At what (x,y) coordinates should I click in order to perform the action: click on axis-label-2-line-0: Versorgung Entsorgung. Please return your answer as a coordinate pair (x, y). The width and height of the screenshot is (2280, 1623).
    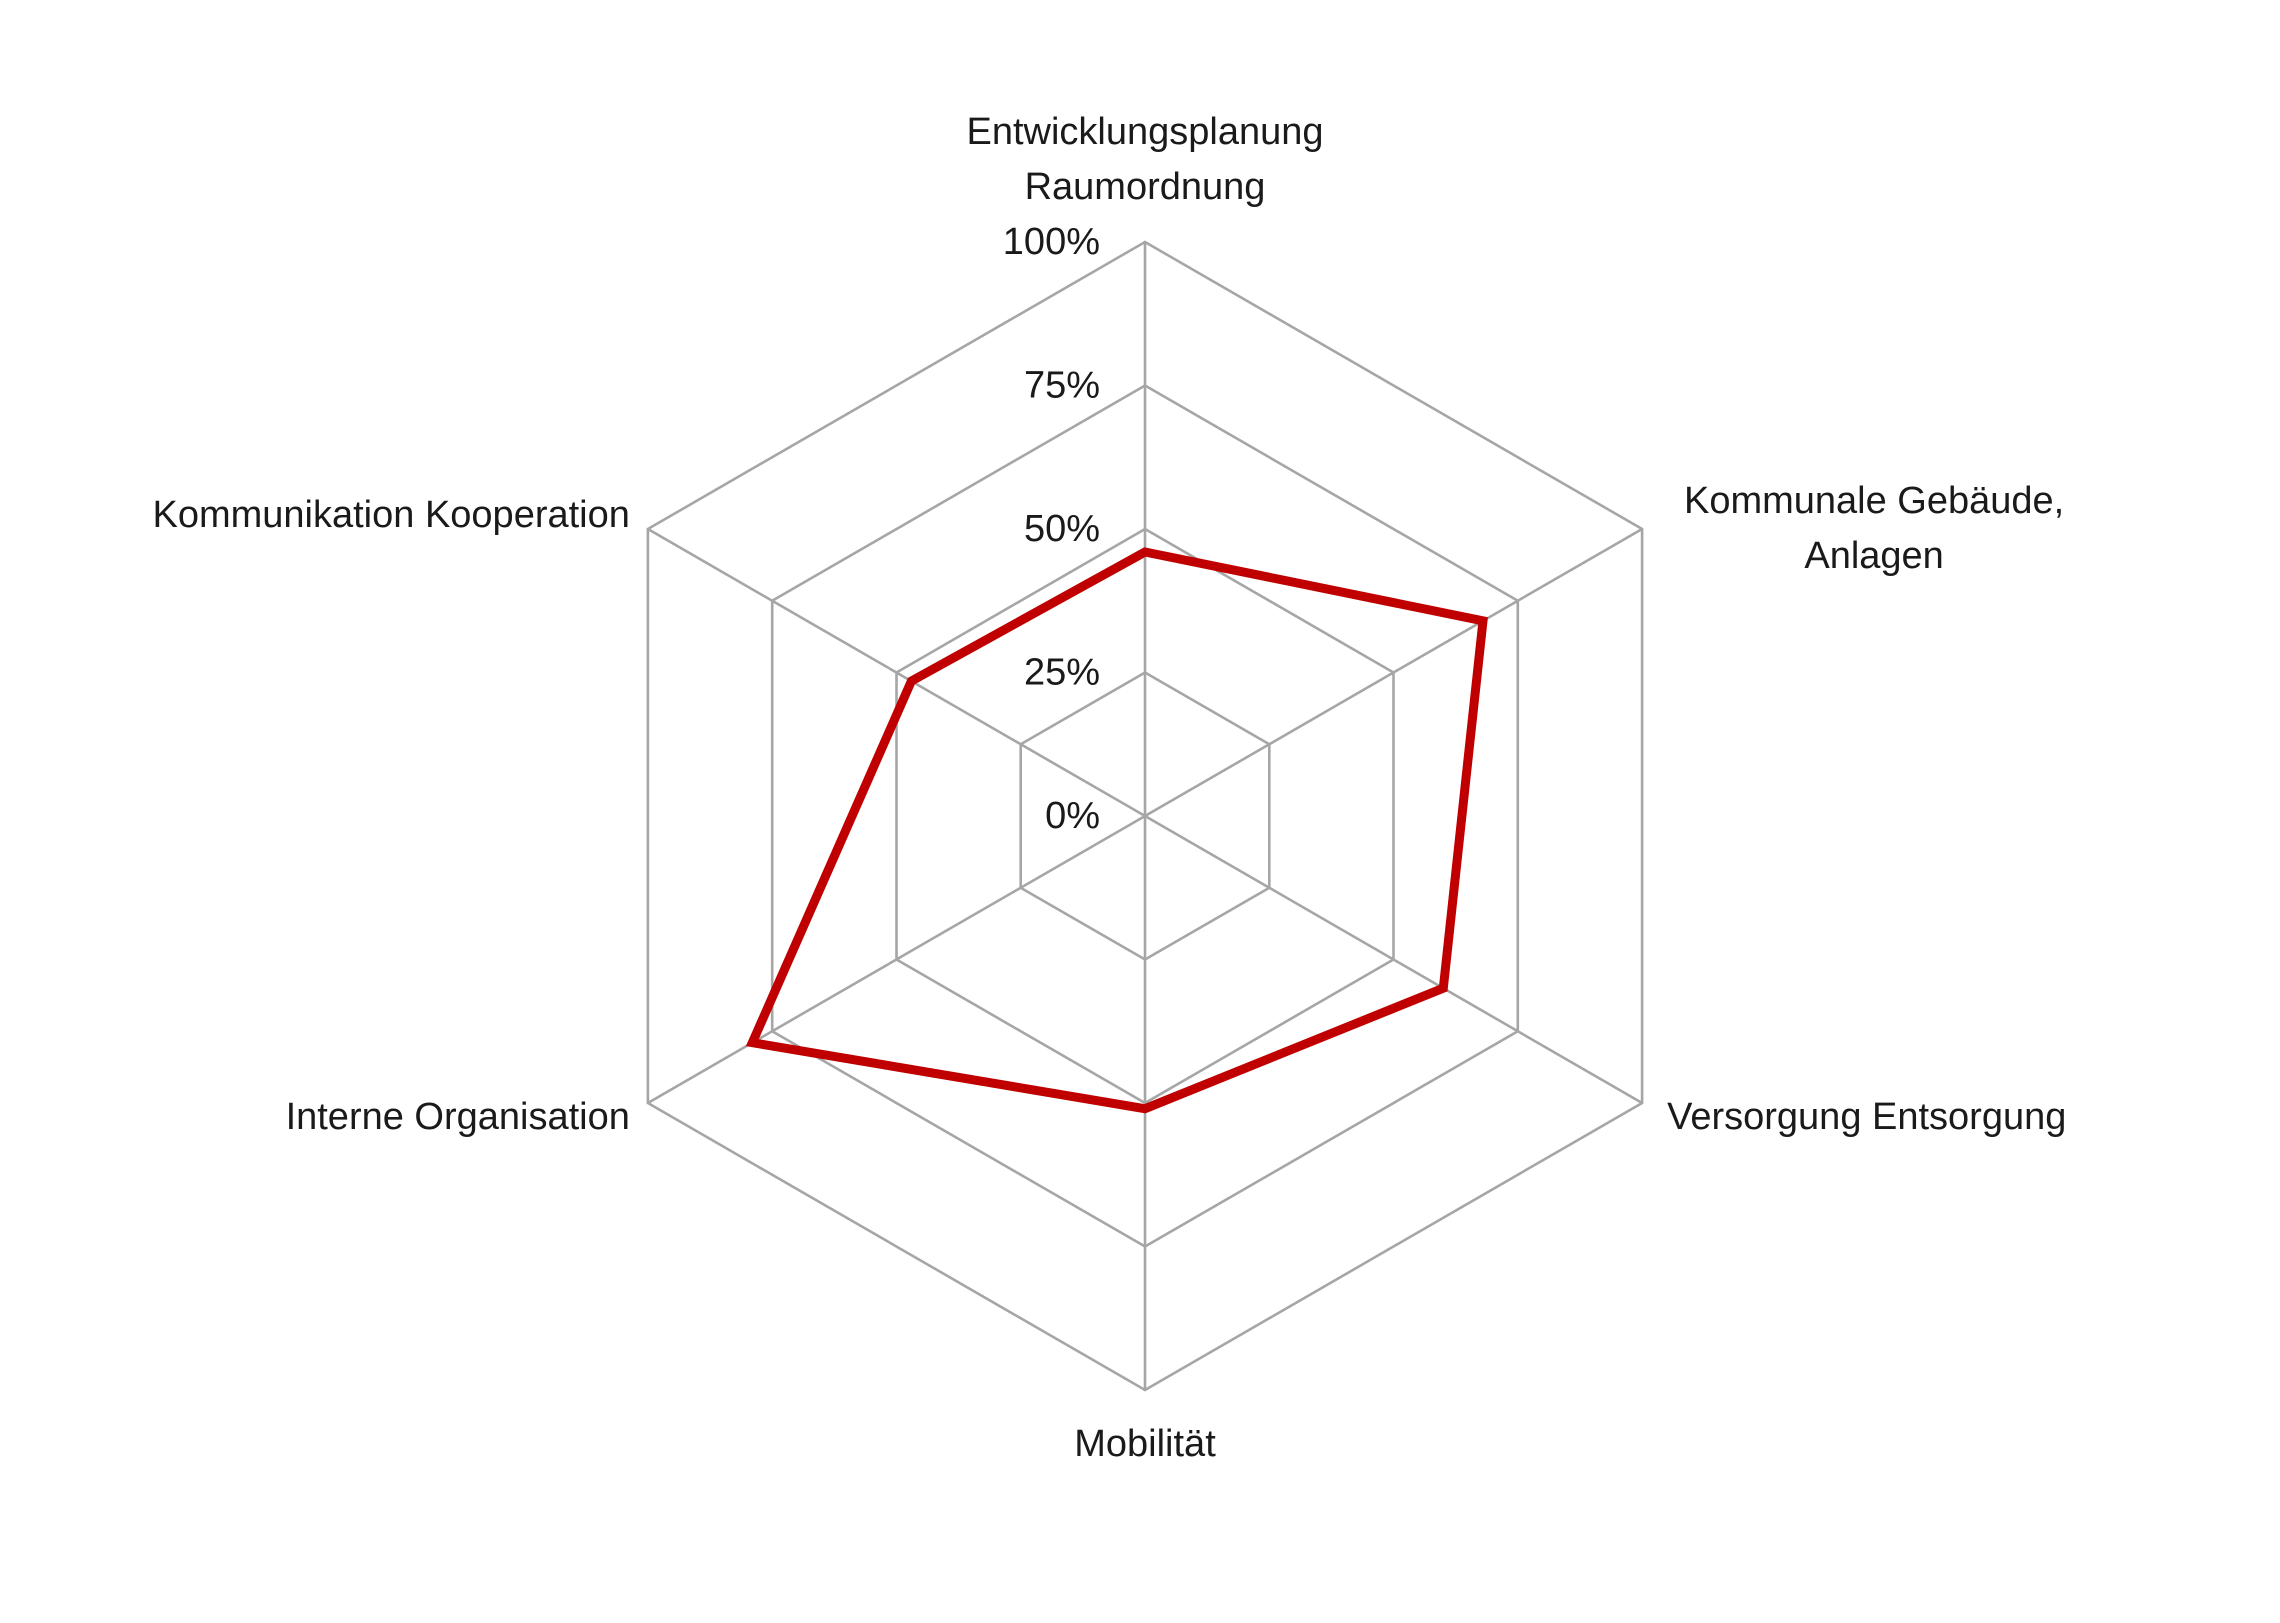
    Looking at the image, I should click on (1866, 1117).